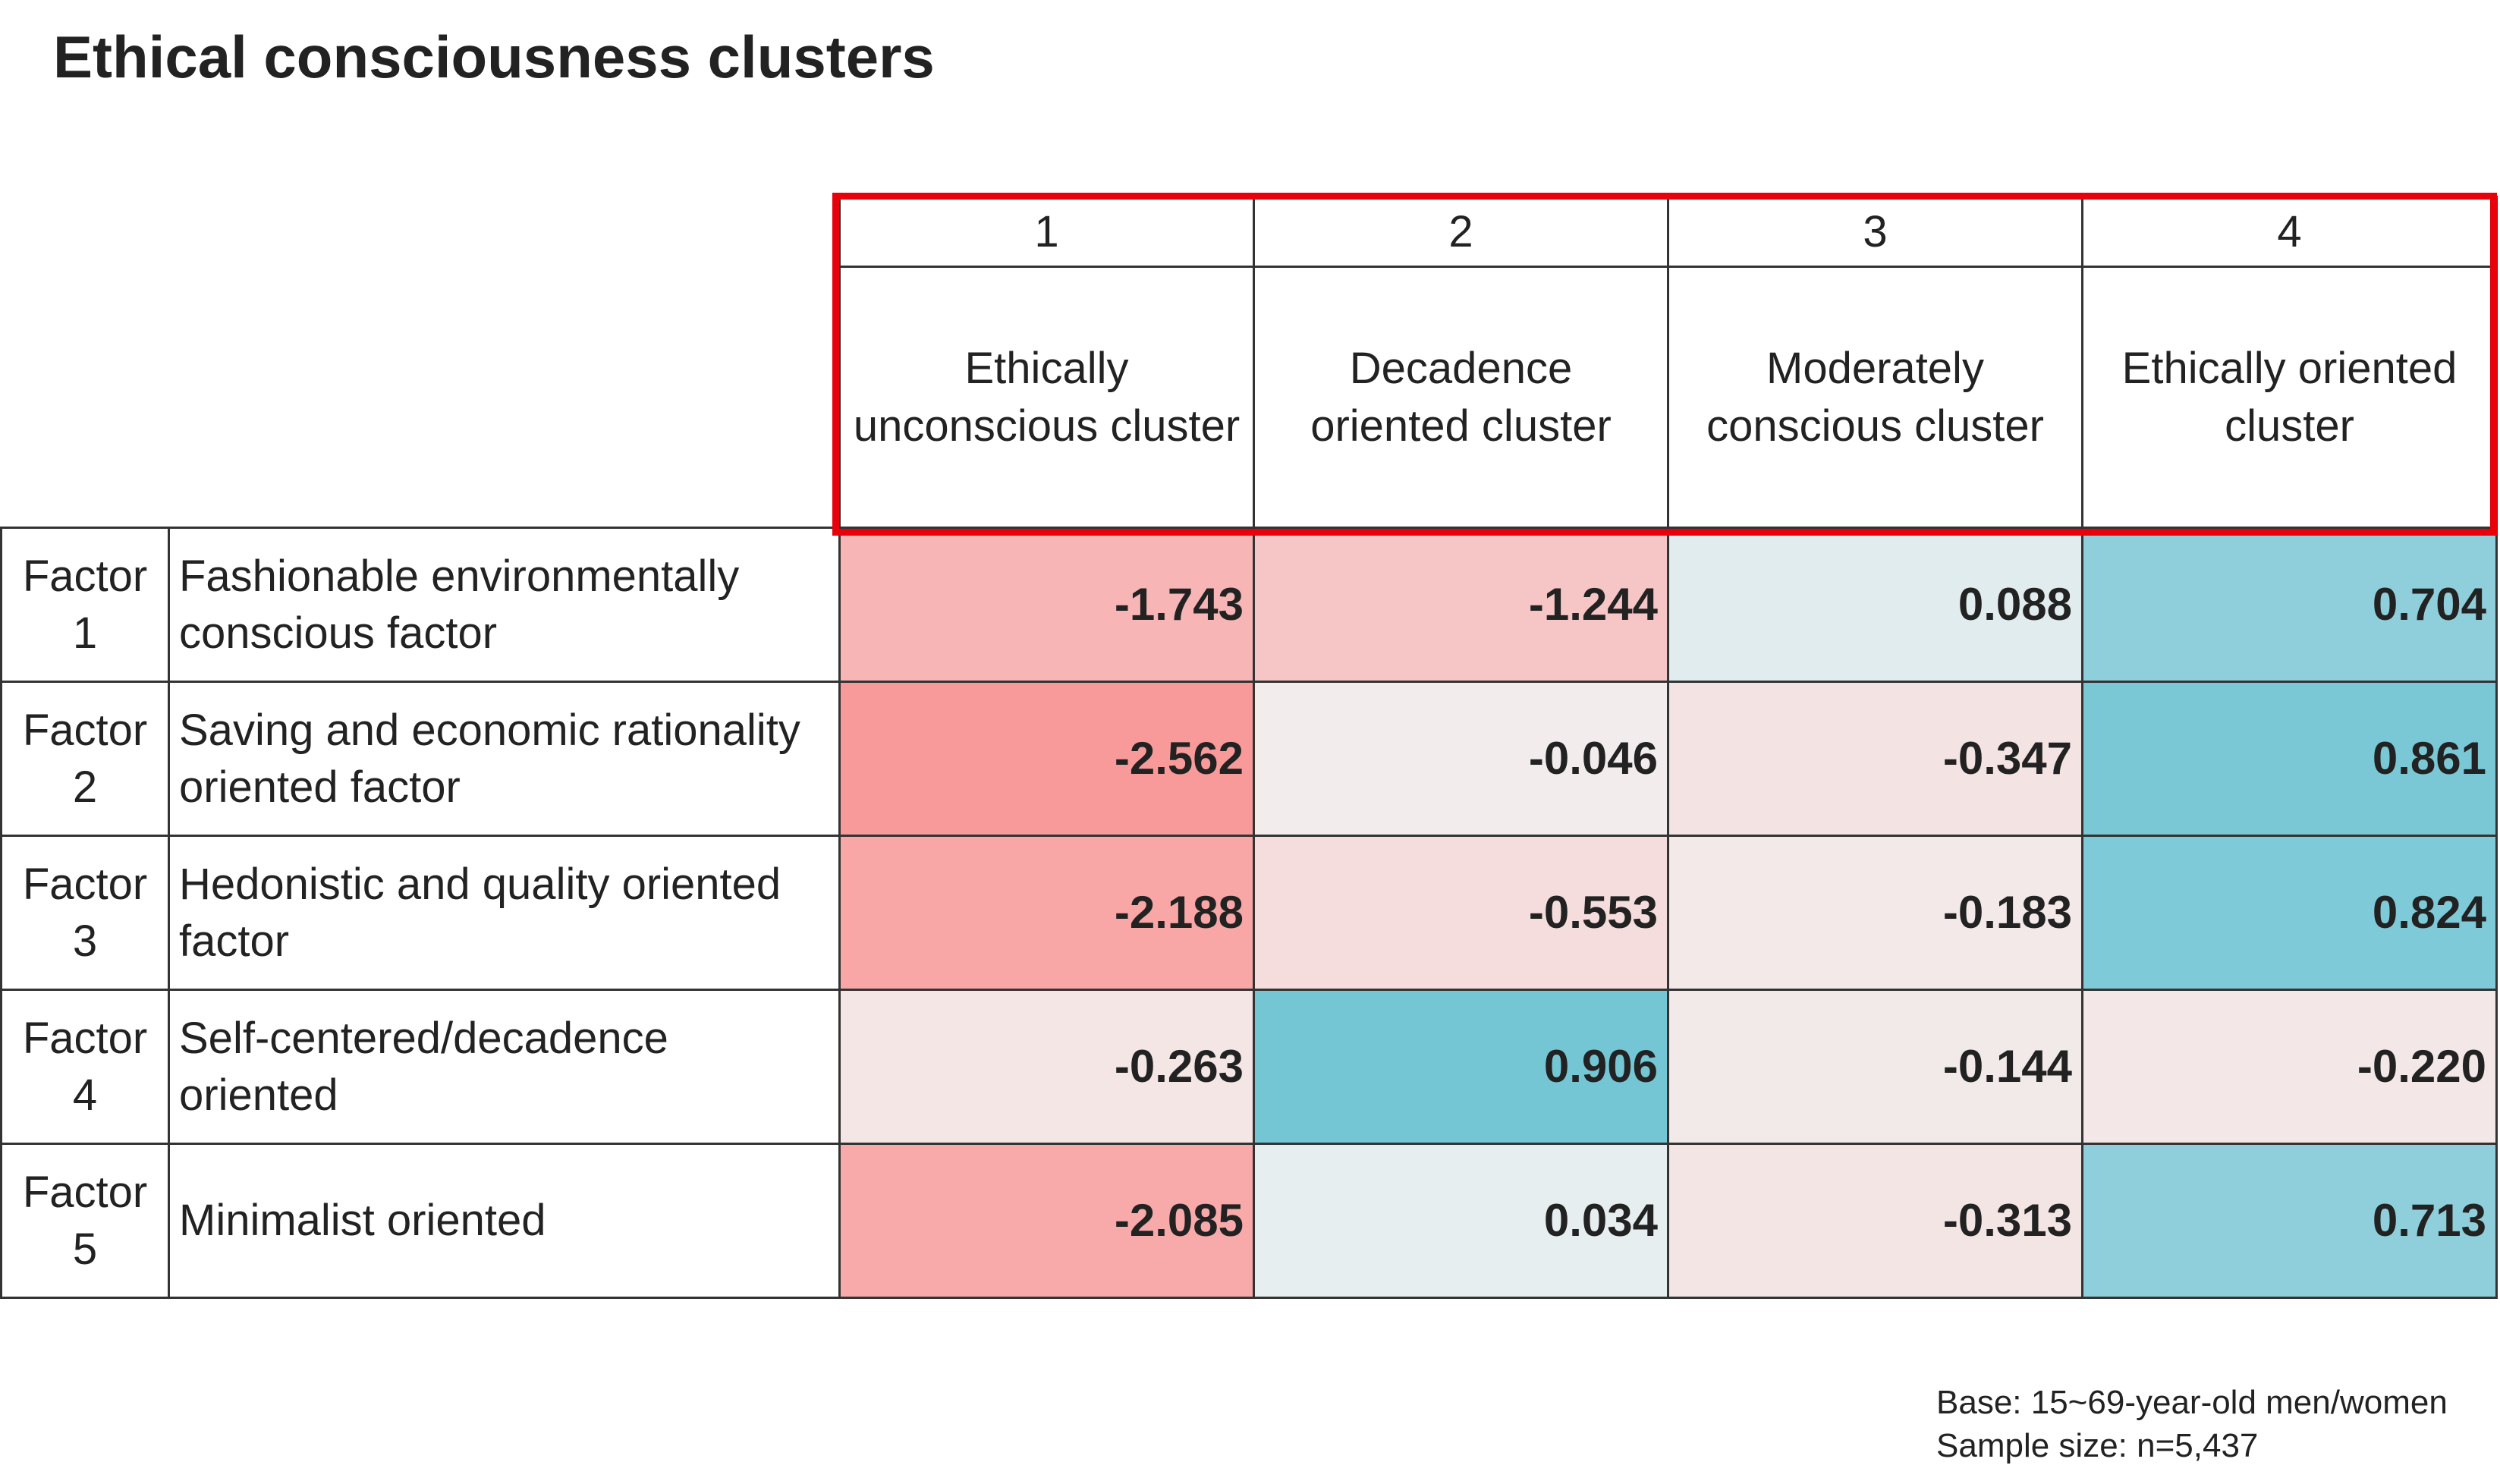 This screenshot has height=1484, width=2500. What do you see at coordinates (1046, 605) in the screenshot?
I see `value-cell: -1.743` at bounding box center [1046, 605].